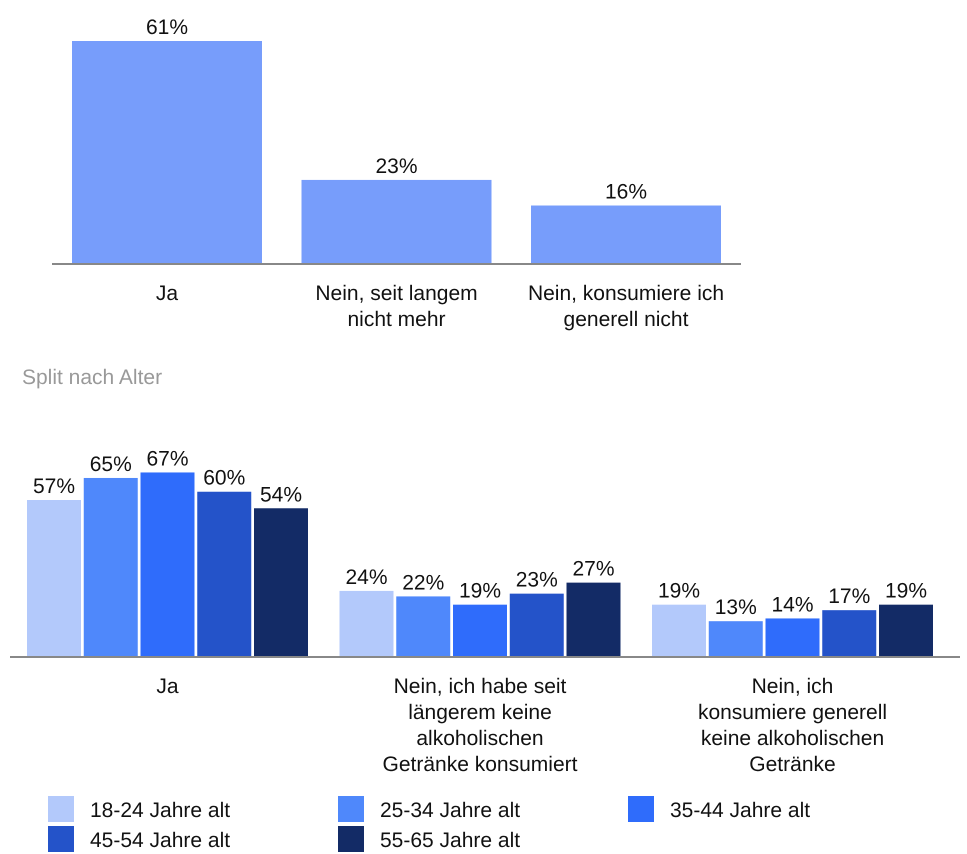 This screenshot has width=967, height=854. Describe the element at coordinates (450, 840) in the screenshot. I see `legend-label: 55-65 Jahre alt` at that location.